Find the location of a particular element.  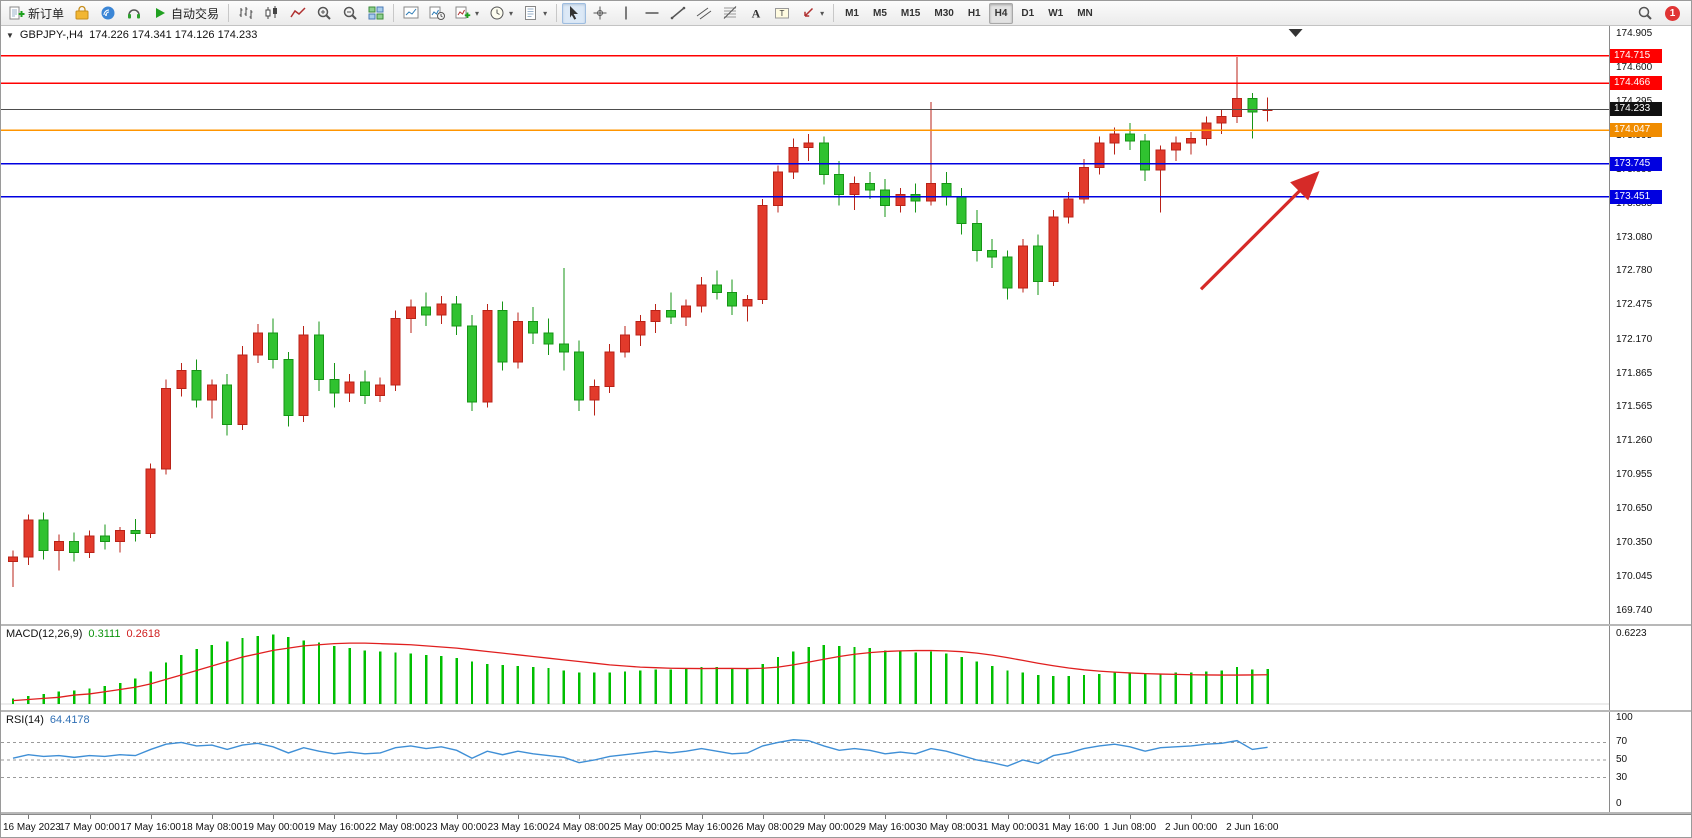

timeframe-m30-button: M30 is located at coordinates (943, 13).